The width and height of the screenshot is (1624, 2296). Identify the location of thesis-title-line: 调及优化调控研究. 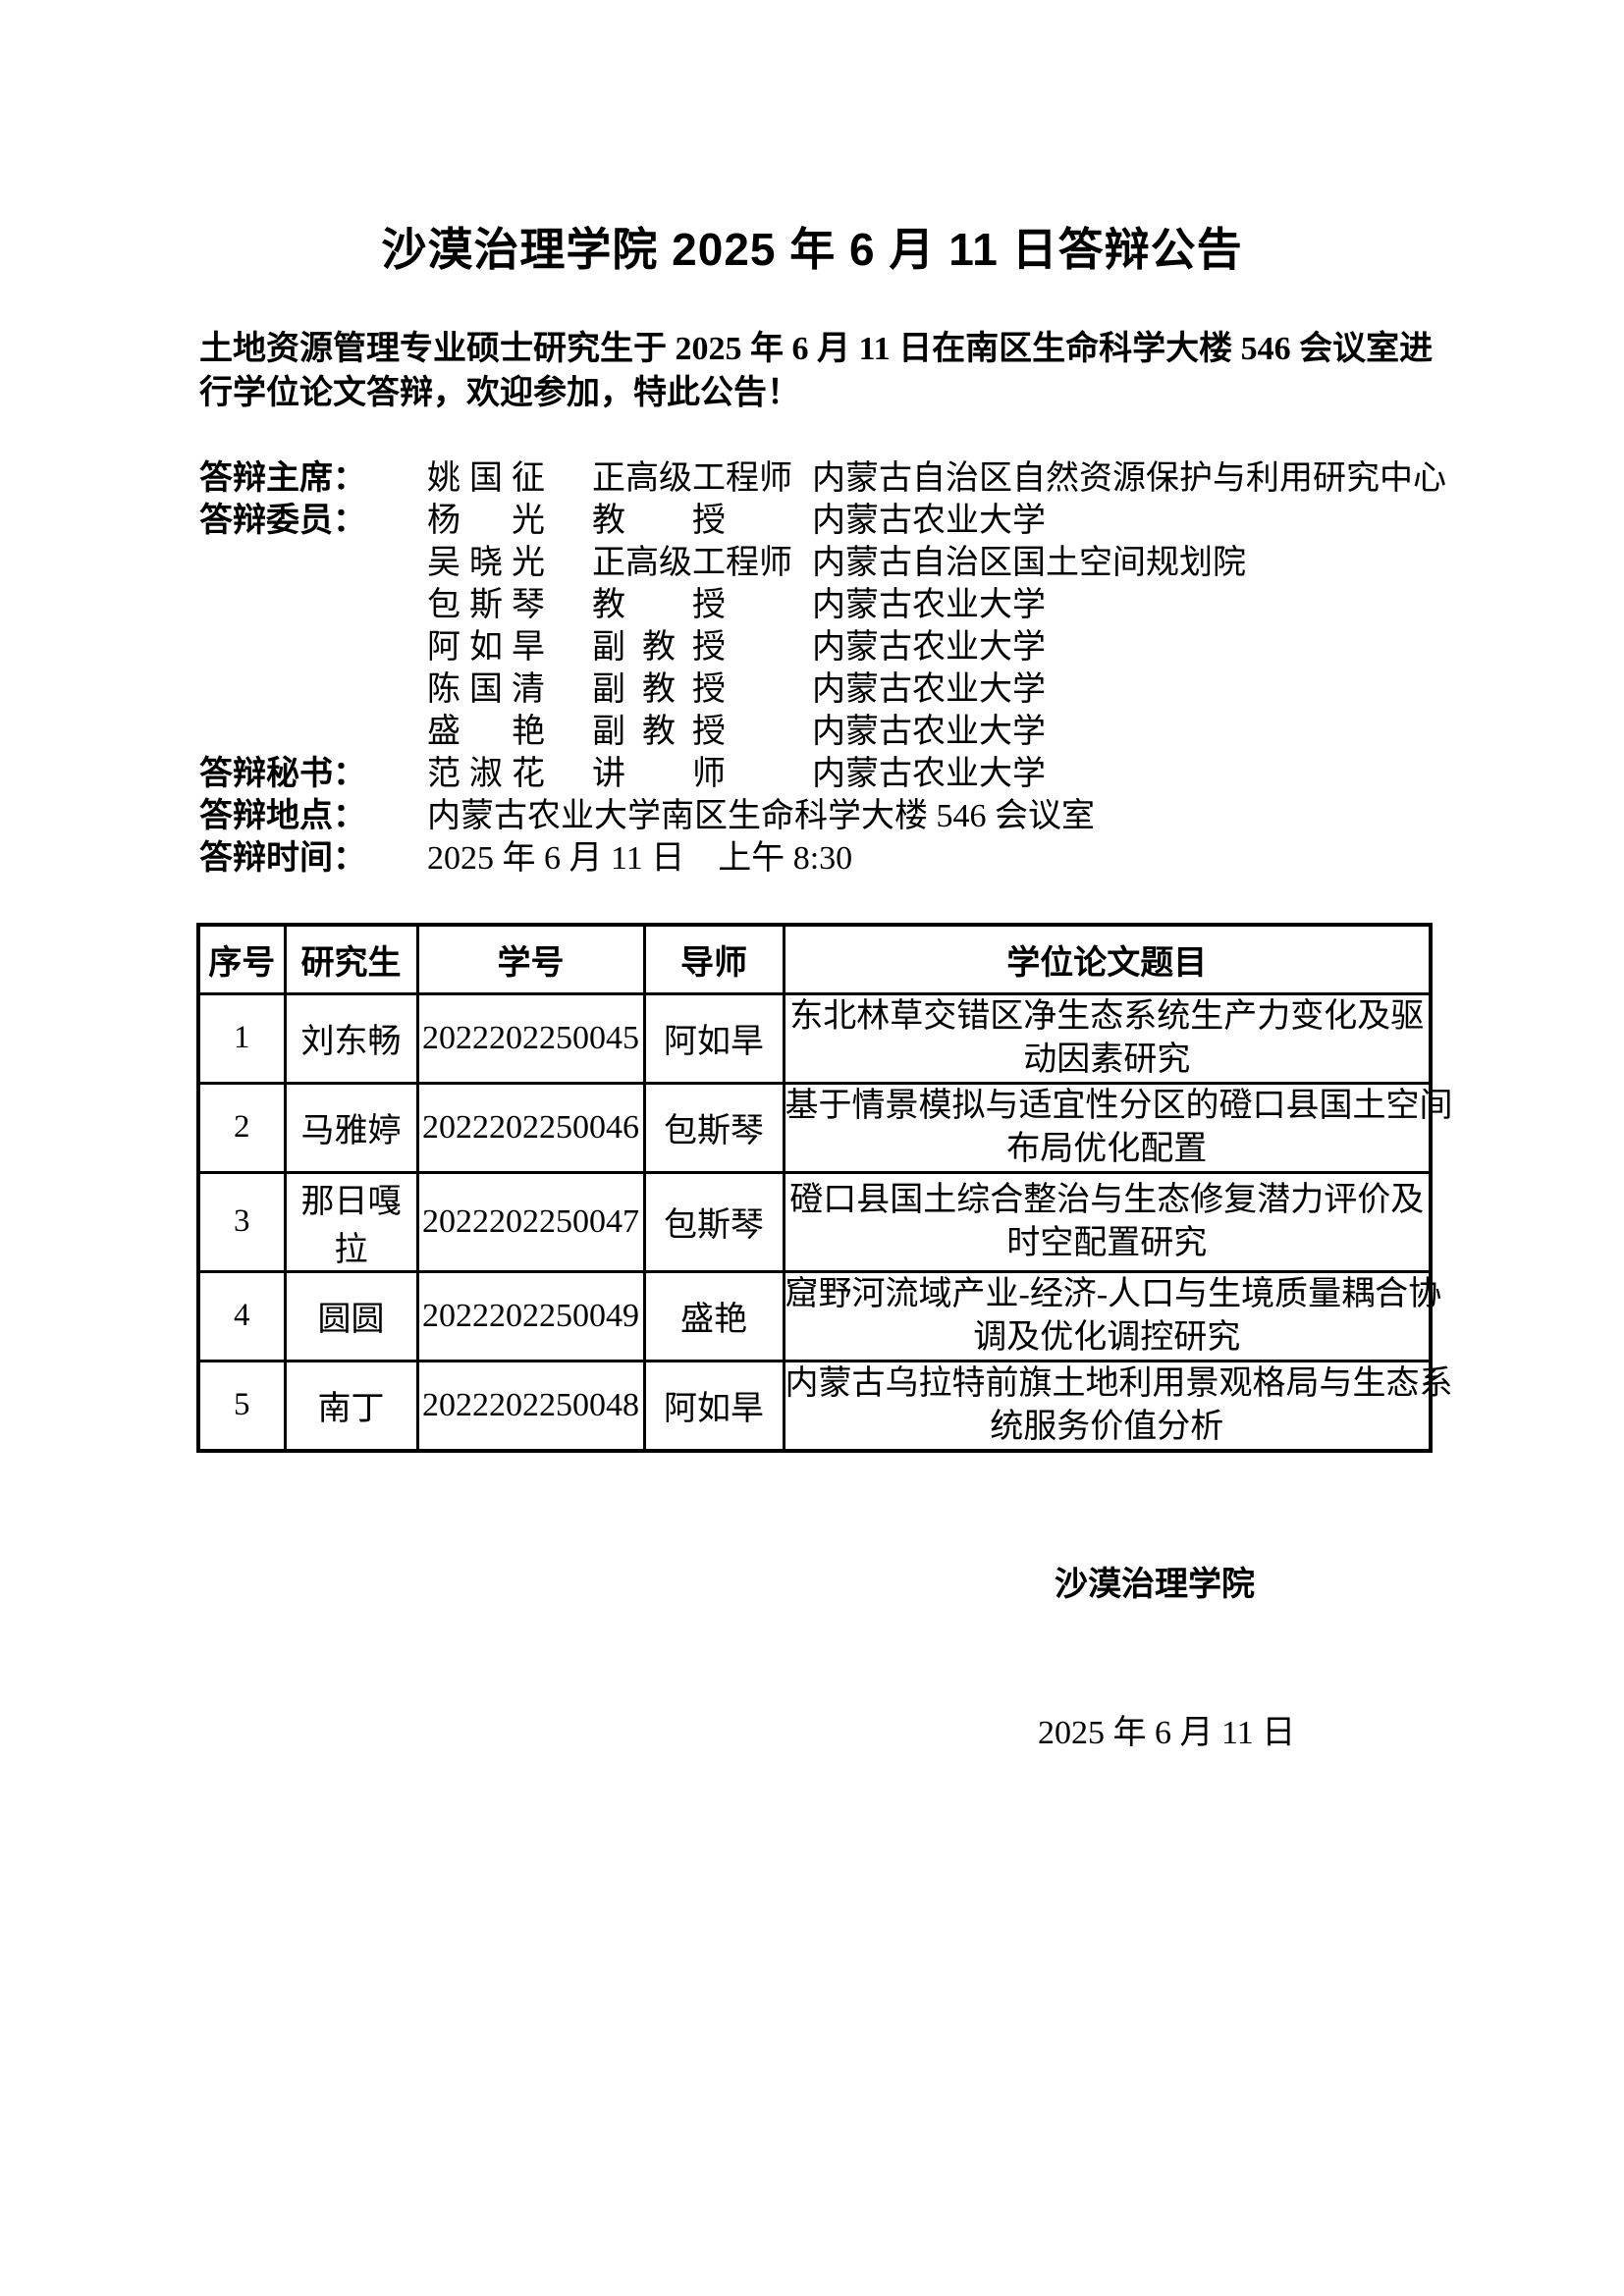
(1107, 1337).